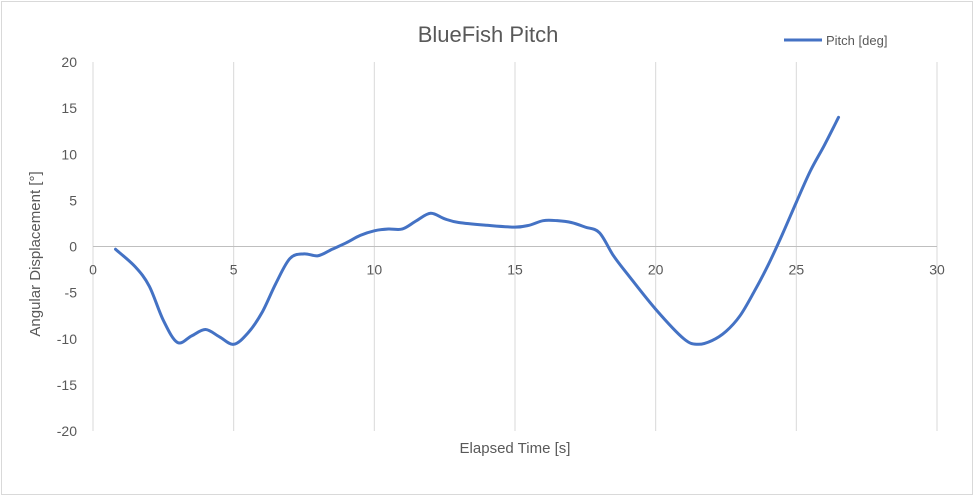 This screenshot has width=976, height=498. I want to click on y-tick-label: 5, so click(73, 200).